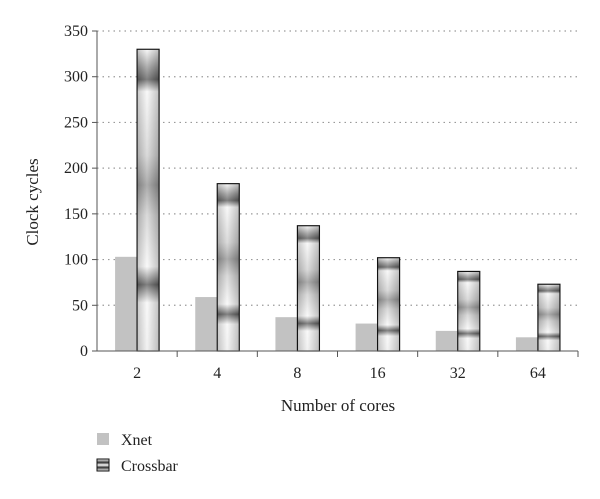  Describe the element at coordinates (84, 351) in the screenshot. I see `y-tick-label: 0` at that location.